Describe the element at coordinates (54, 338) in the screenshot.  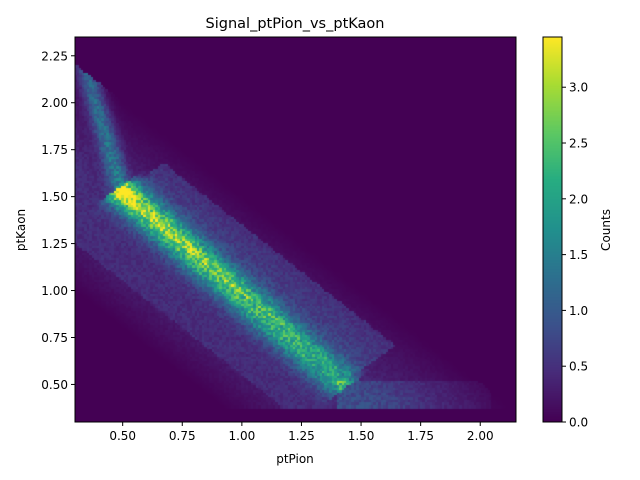
I see `y-tick-label: 0.75` at that location.